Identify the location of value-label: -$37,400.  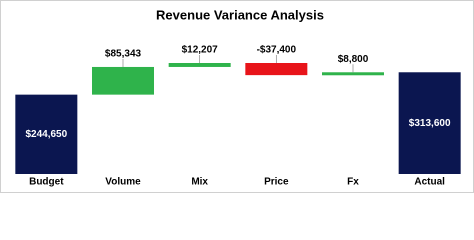
(277, 50).